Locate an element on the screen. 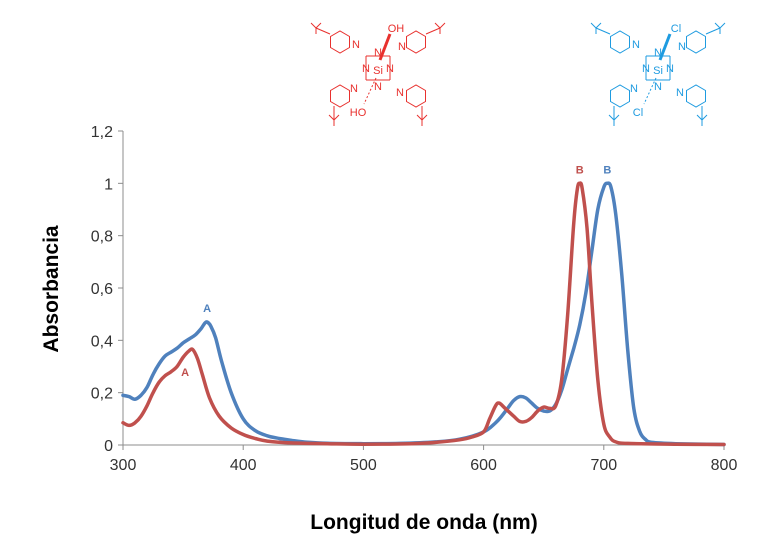 The image size is (759, 552). y-tick-labels: 0 0,2 0,4 0,6 0,8 1 1,2 is located at coordinates (107, 289).